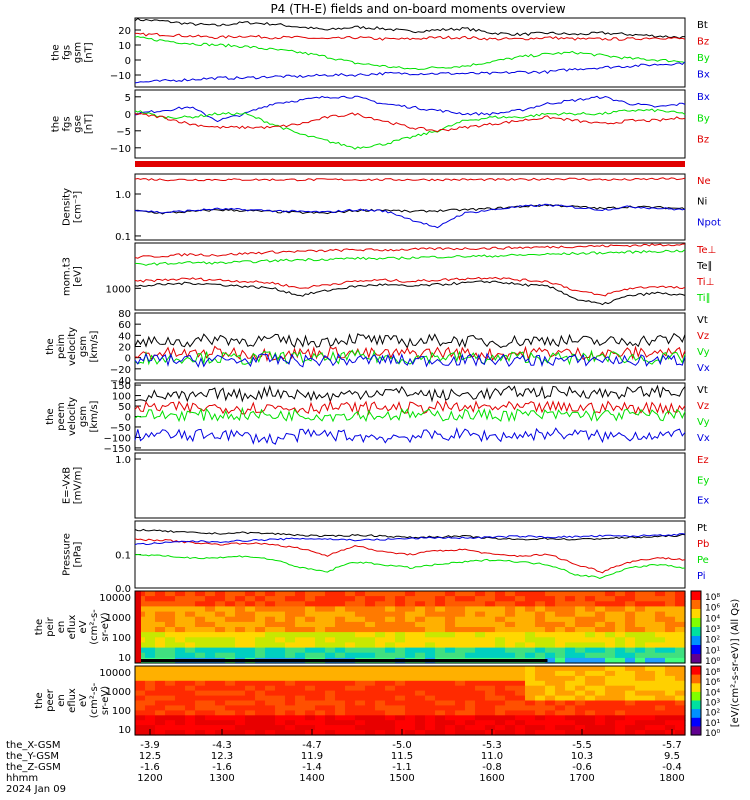 This screenshot has height=800, width=750. I want to click on y-axis-label: [mV/m], so click(78, 486).